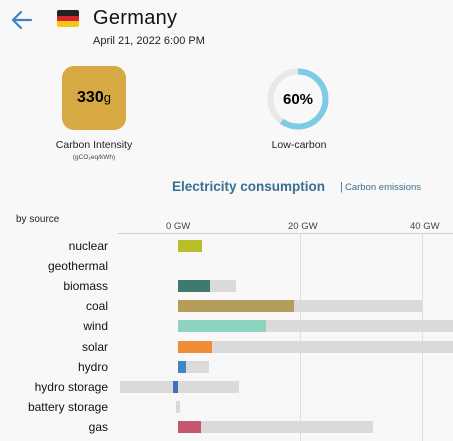 The width and height of the screenshot is (453, 441). I want to click on source-label: nuclear, so click(88, 246).